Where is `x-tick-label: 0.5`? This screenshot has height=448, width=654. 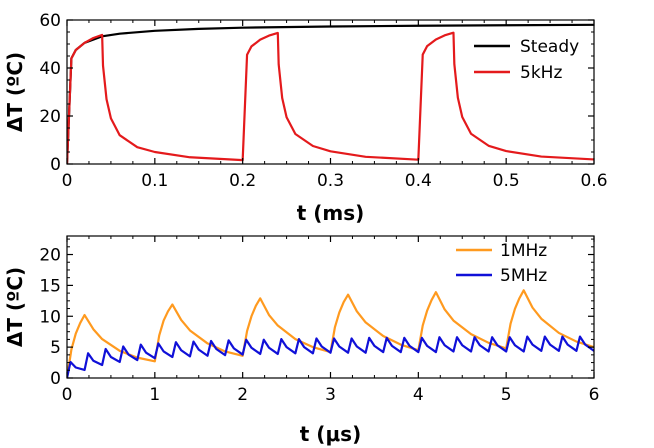 x-tick-label: 0.5 is located at coordinates (506, 181).